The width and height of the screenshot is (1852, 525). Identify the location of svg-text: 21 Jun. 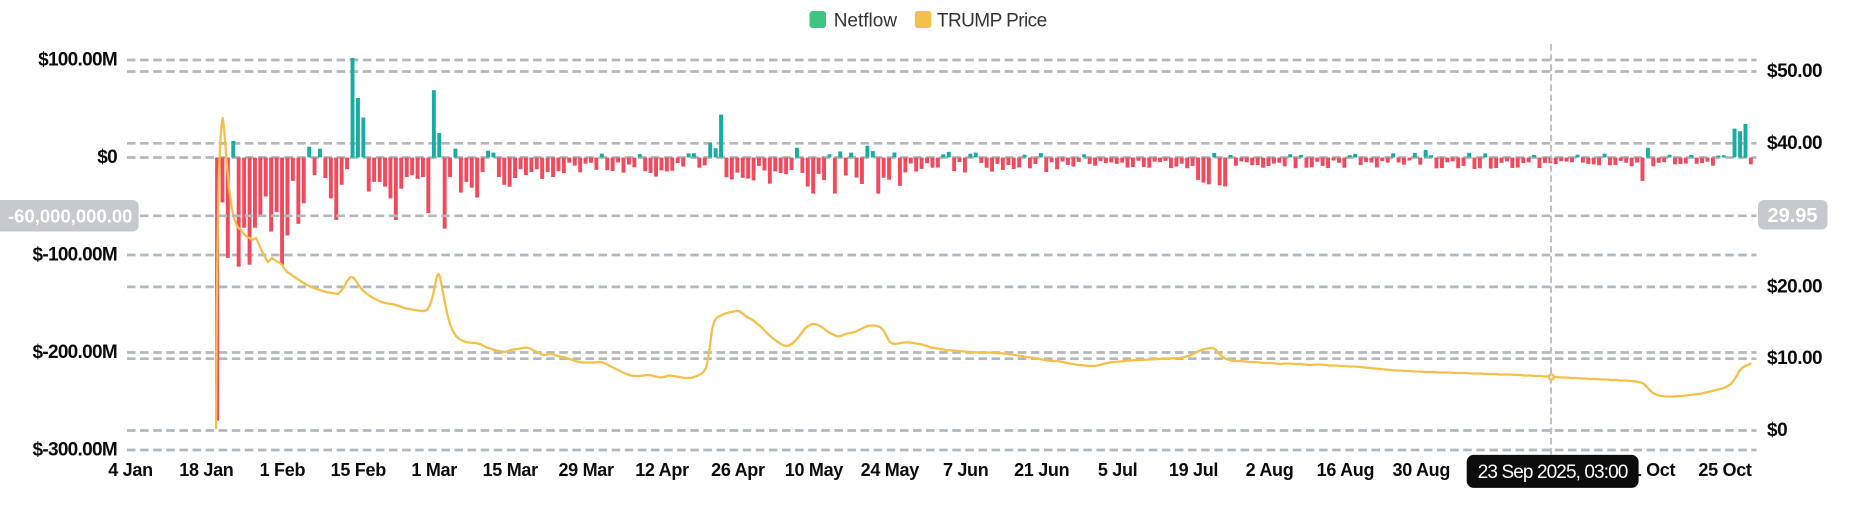
(1041, 470).